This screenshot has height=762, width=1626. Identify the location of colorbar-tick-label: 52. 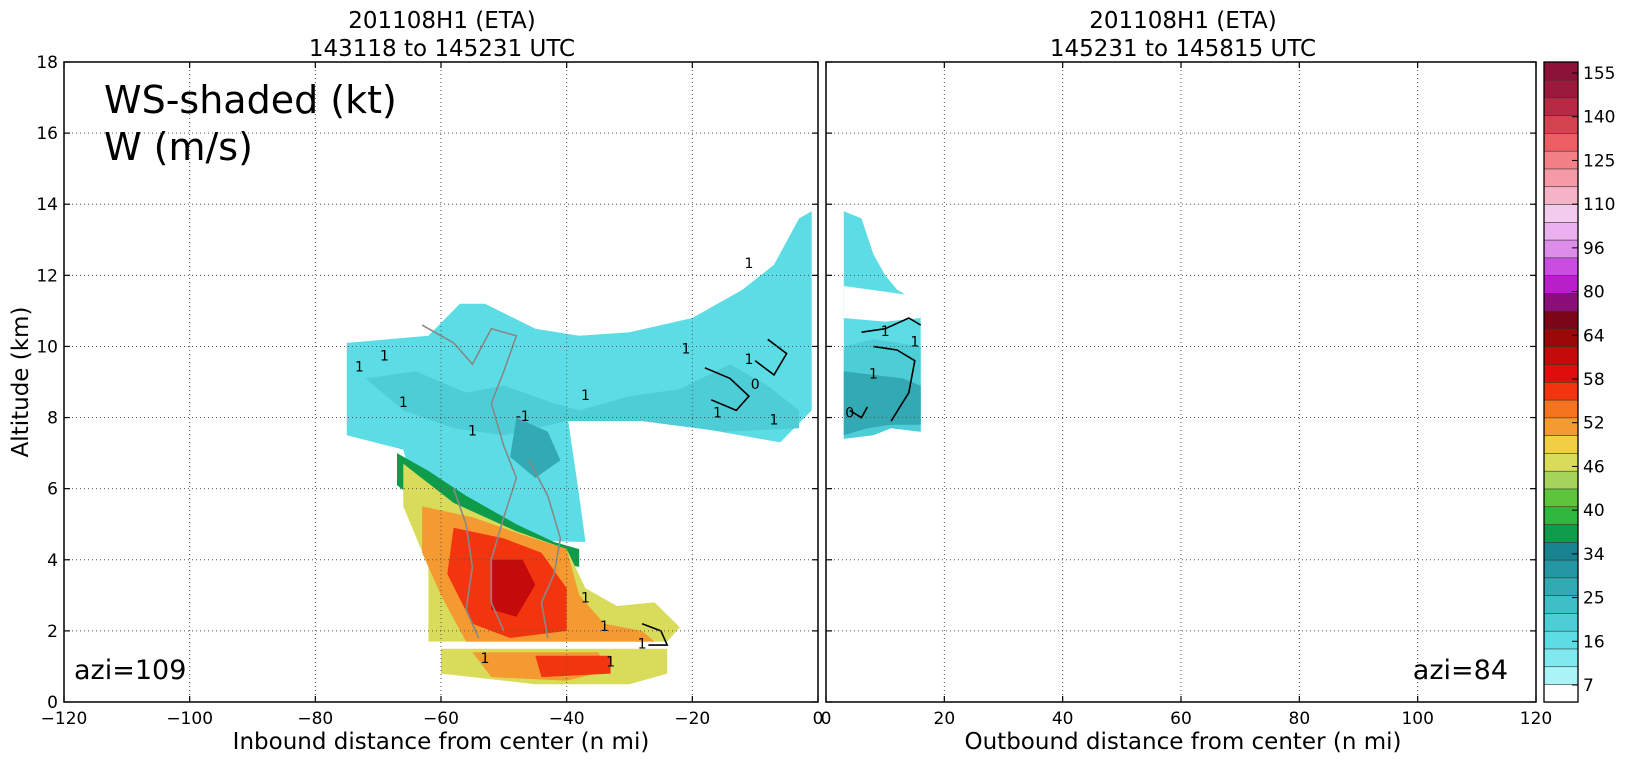
(1594, 424).